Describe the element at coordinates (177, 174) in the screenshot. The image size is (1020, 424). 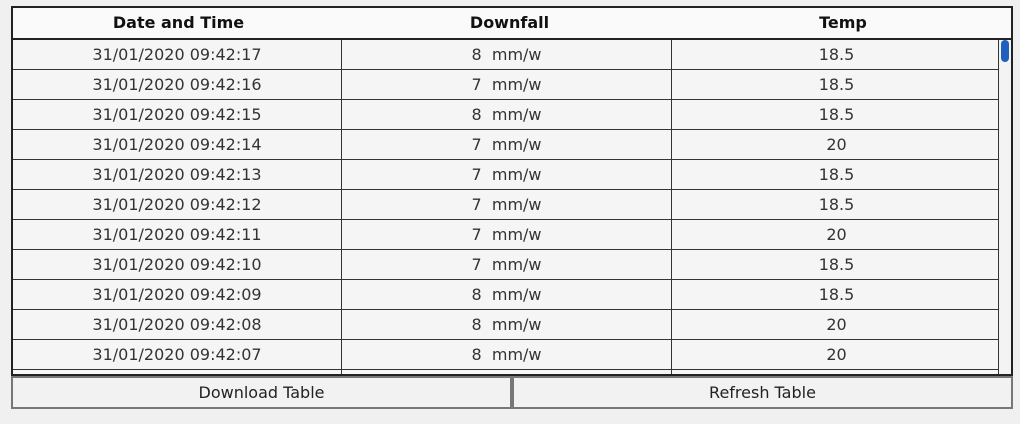
I see `cell-datetime: 31/01/2020 09:42:13` at that location.